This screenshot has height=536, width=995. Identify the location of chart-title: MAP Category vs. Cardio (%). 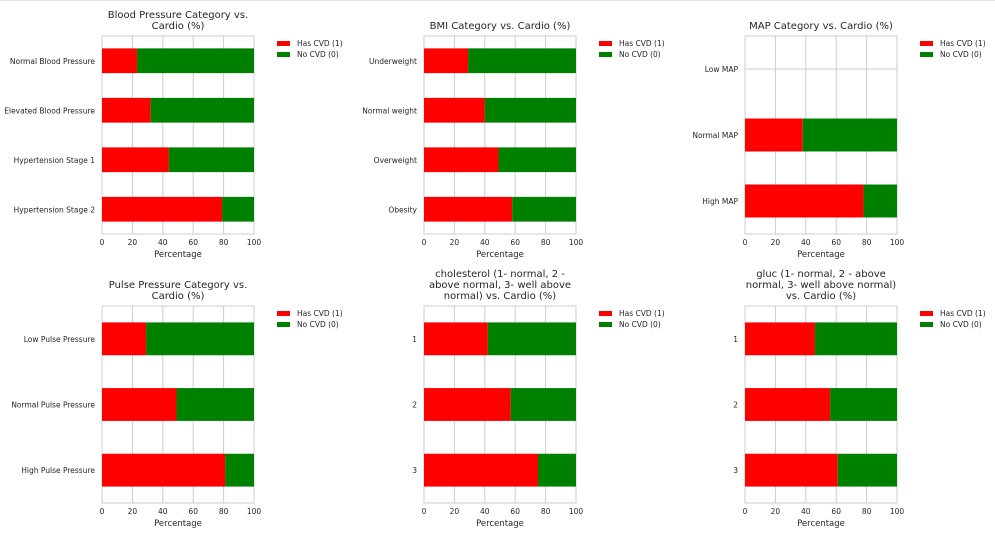
(821, 26).